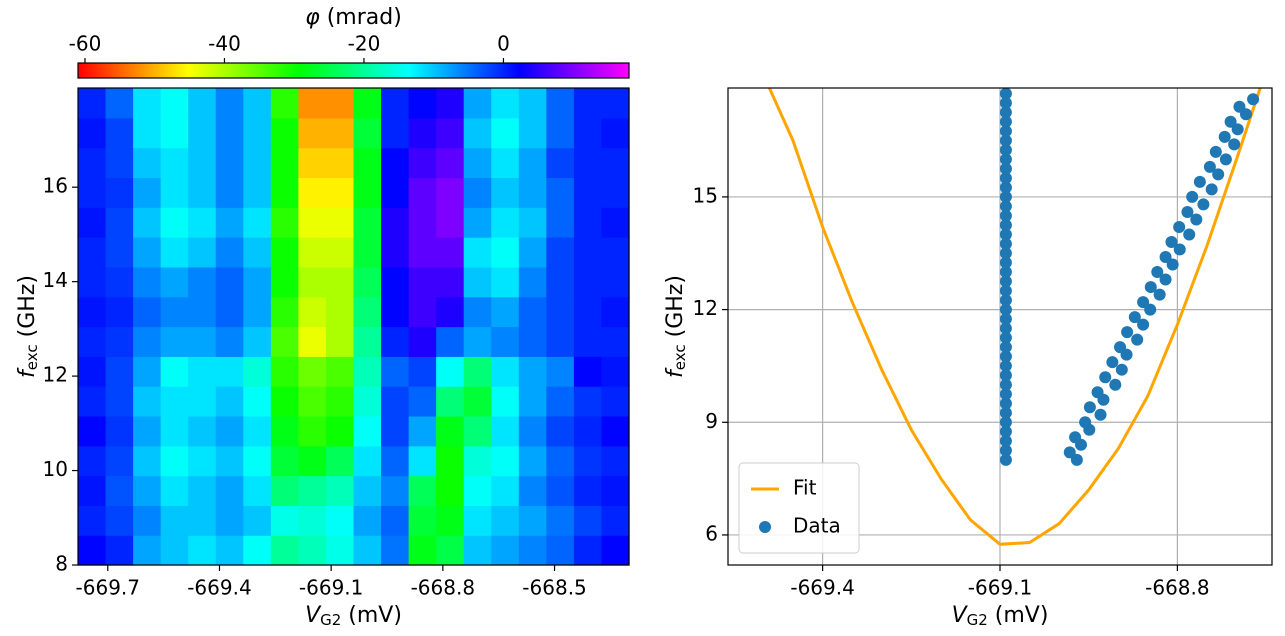 The height and width of the screenshot is (636, 1285). What do you see at coordinates (27, 372) in the screenshot?
I see `axis-symbol: f` at bounding box center [27, 372].